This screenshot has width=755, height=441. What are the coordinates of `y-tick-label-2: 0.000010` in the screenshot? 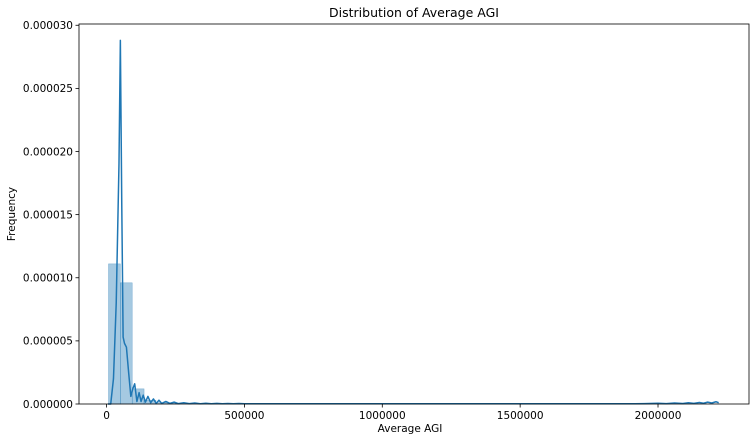 It's located at (48, 279).